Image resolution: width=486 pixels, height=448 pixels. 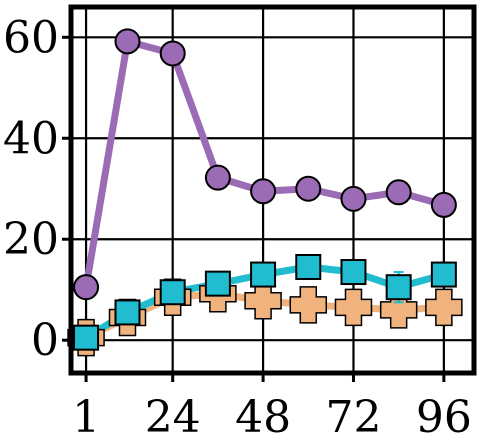 What do you see at coordinates (31, 239) in the screenshot?
I see `y-tick-label: 20` at bounding box center [31, 239].